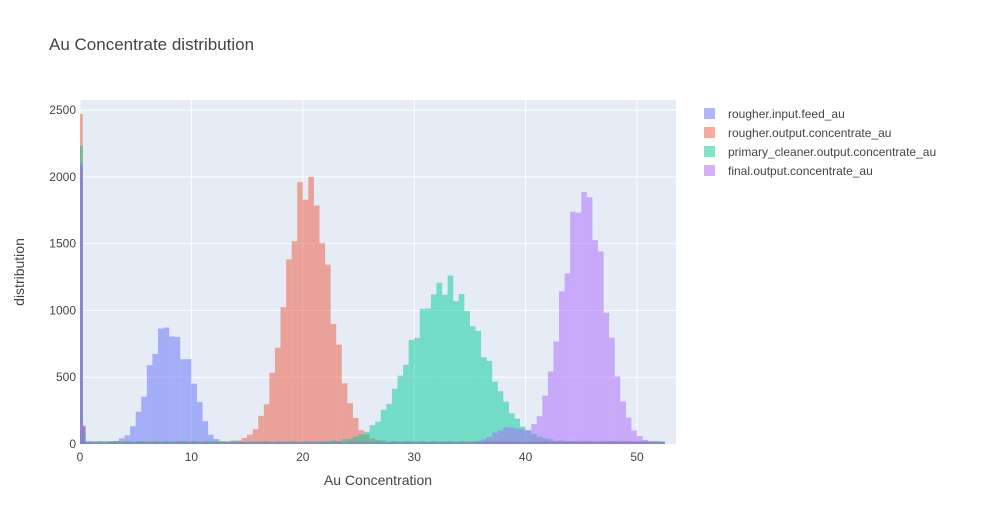 This screenshot has height=525, width=983. What do you see at coordinates (62, 310) in the screenshot?
I see `y-tick-label: 1000` at bounding box center [62, 310].